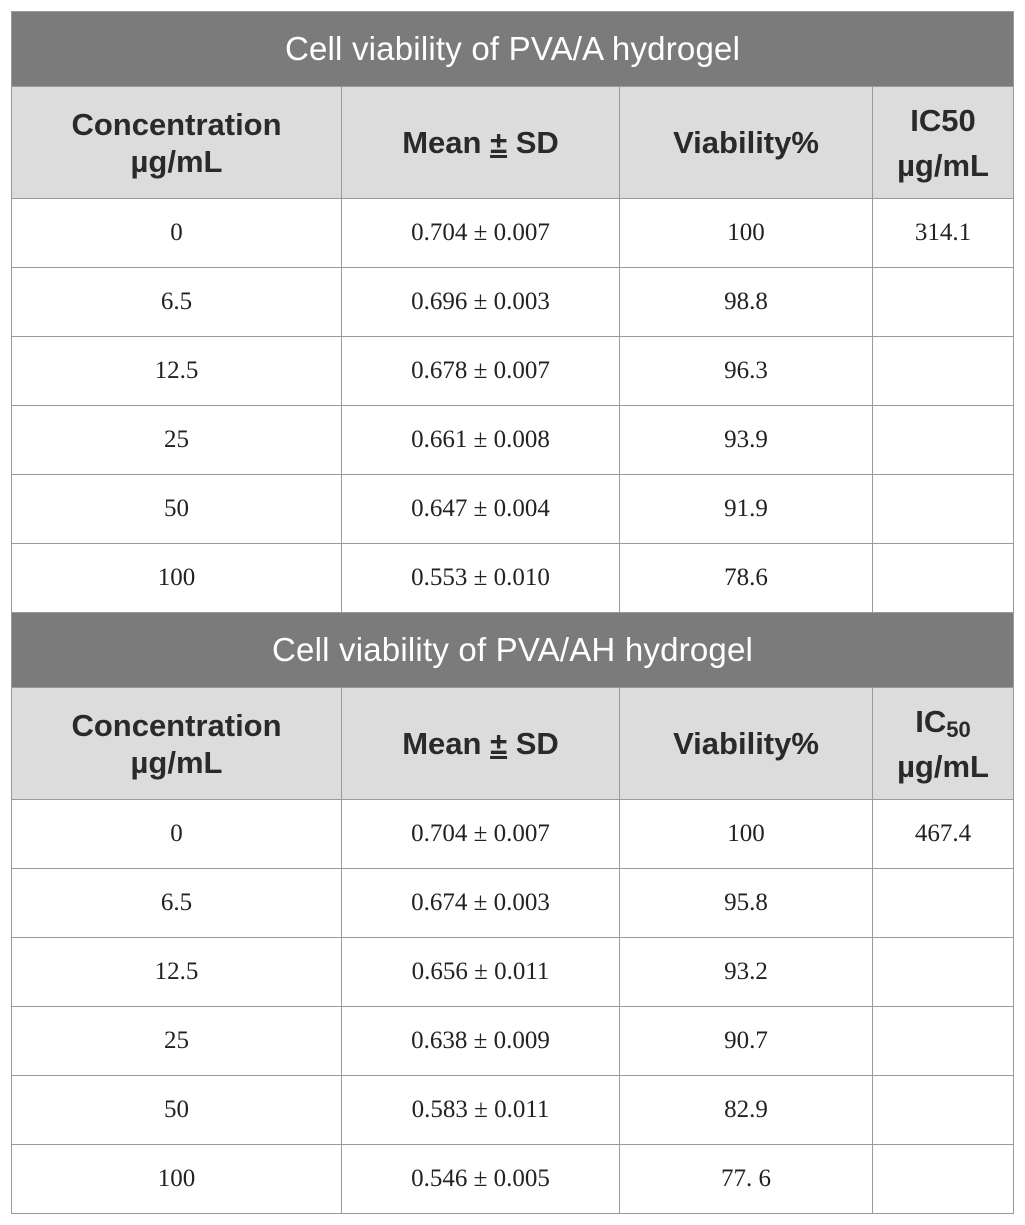 Image resolution: width=1025 pixels, height=1225 pixels. I want to click on table-row: 100 0.553 ± 0.010 78.6, so click(513, 578).